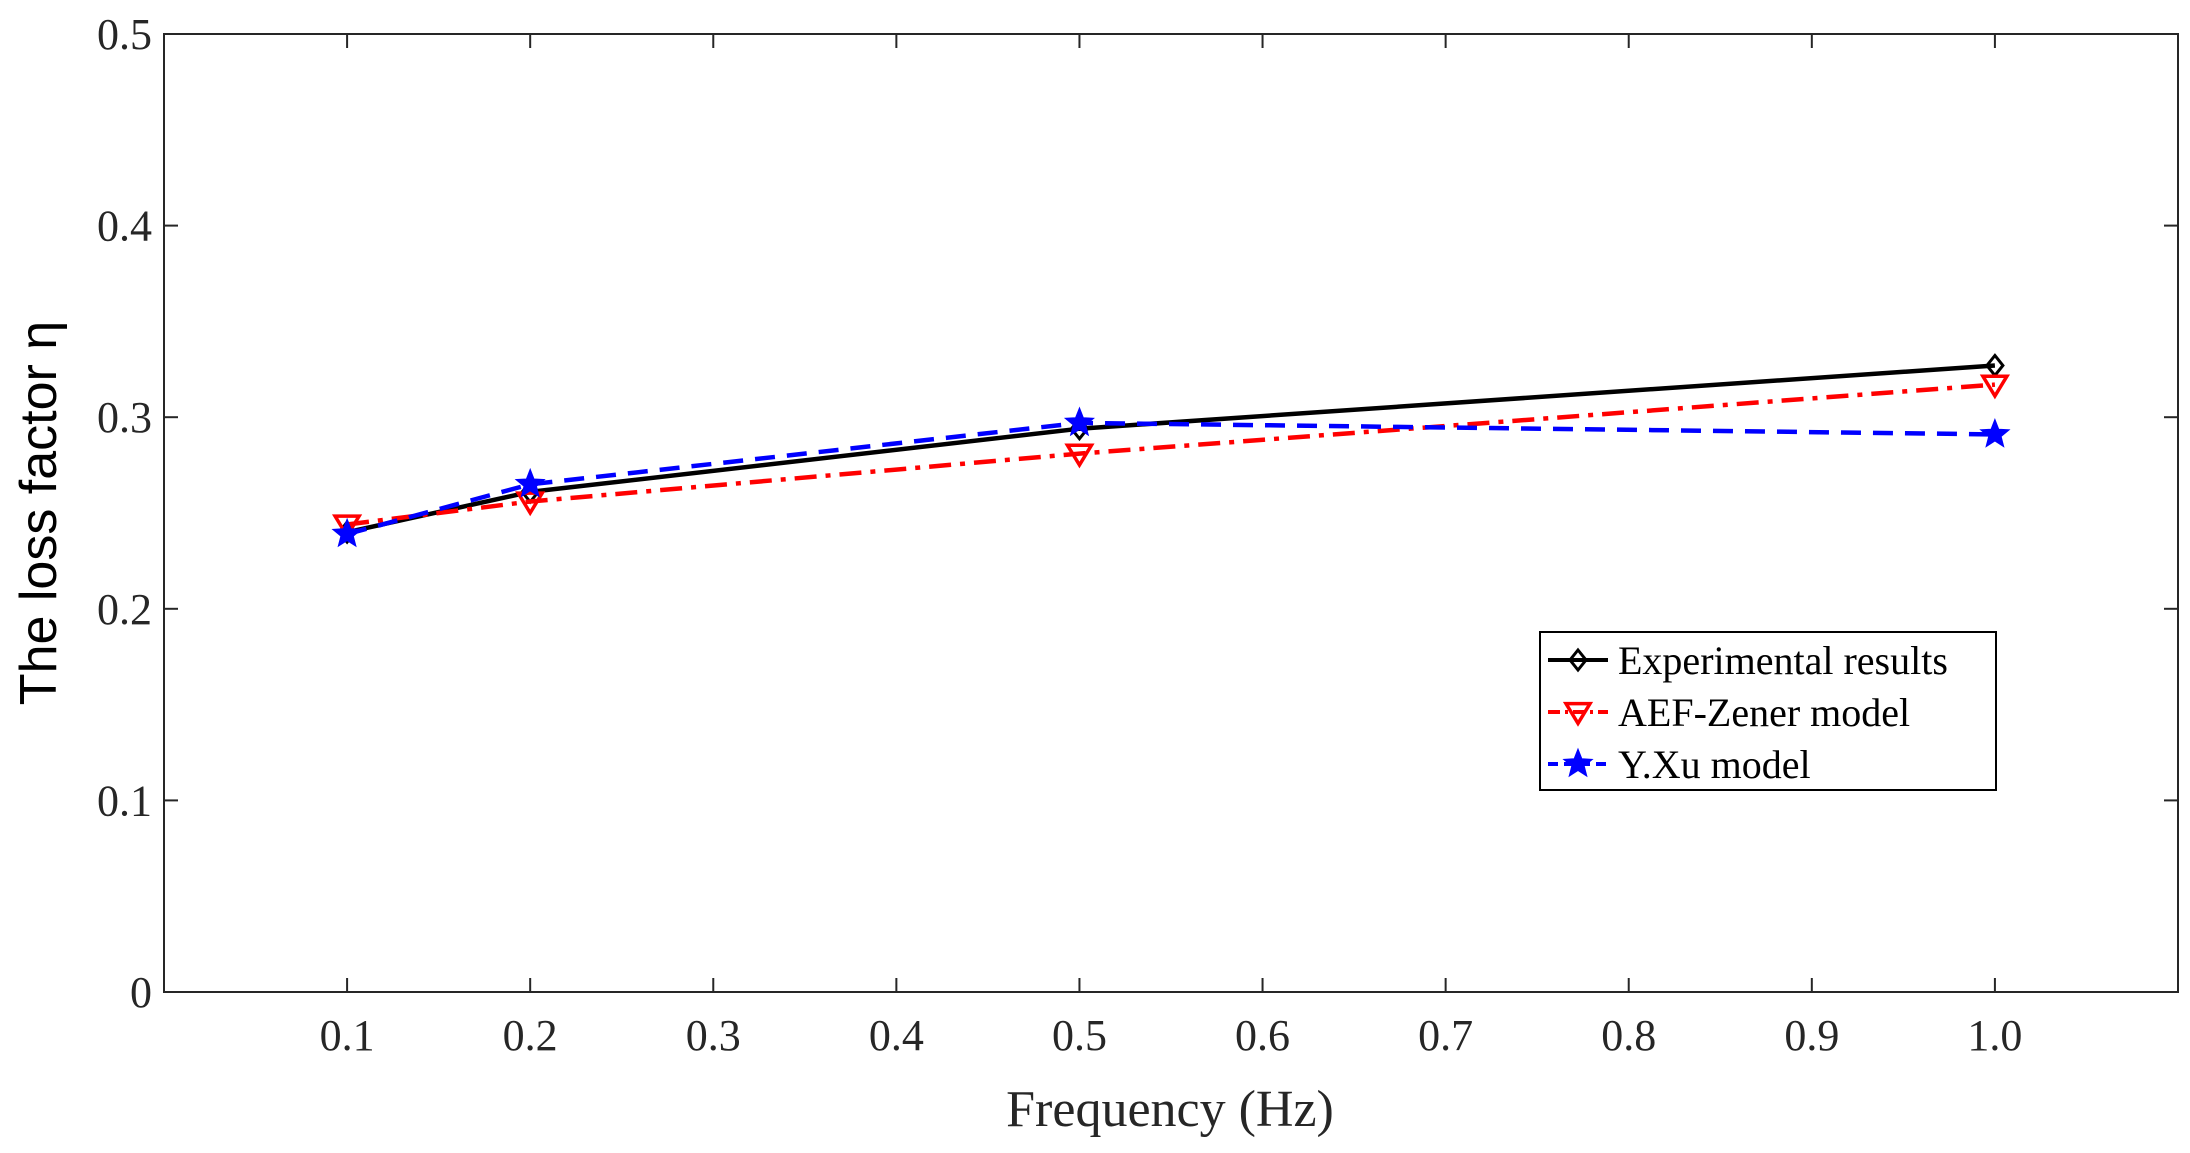 This screenshot has height=1153, width=2190. Describe the element at coordinates (124, 417) in the screenshot. I see `y-tick-label: 0.3` at that location.